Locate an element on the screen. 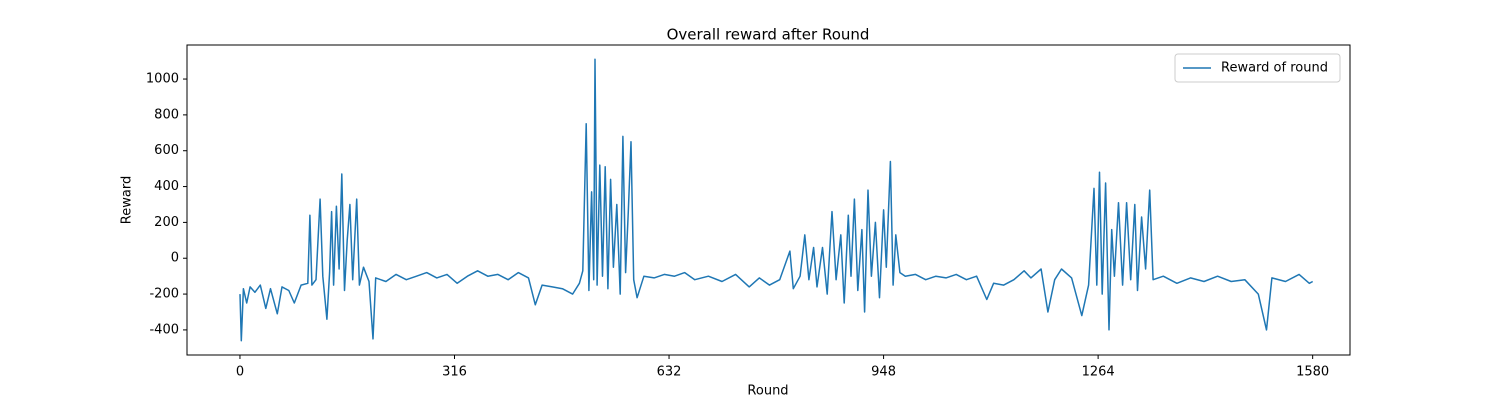 This screenshot has height=404, width=1500. y-tick-label: 1000 is located at coordinates (162, 79).